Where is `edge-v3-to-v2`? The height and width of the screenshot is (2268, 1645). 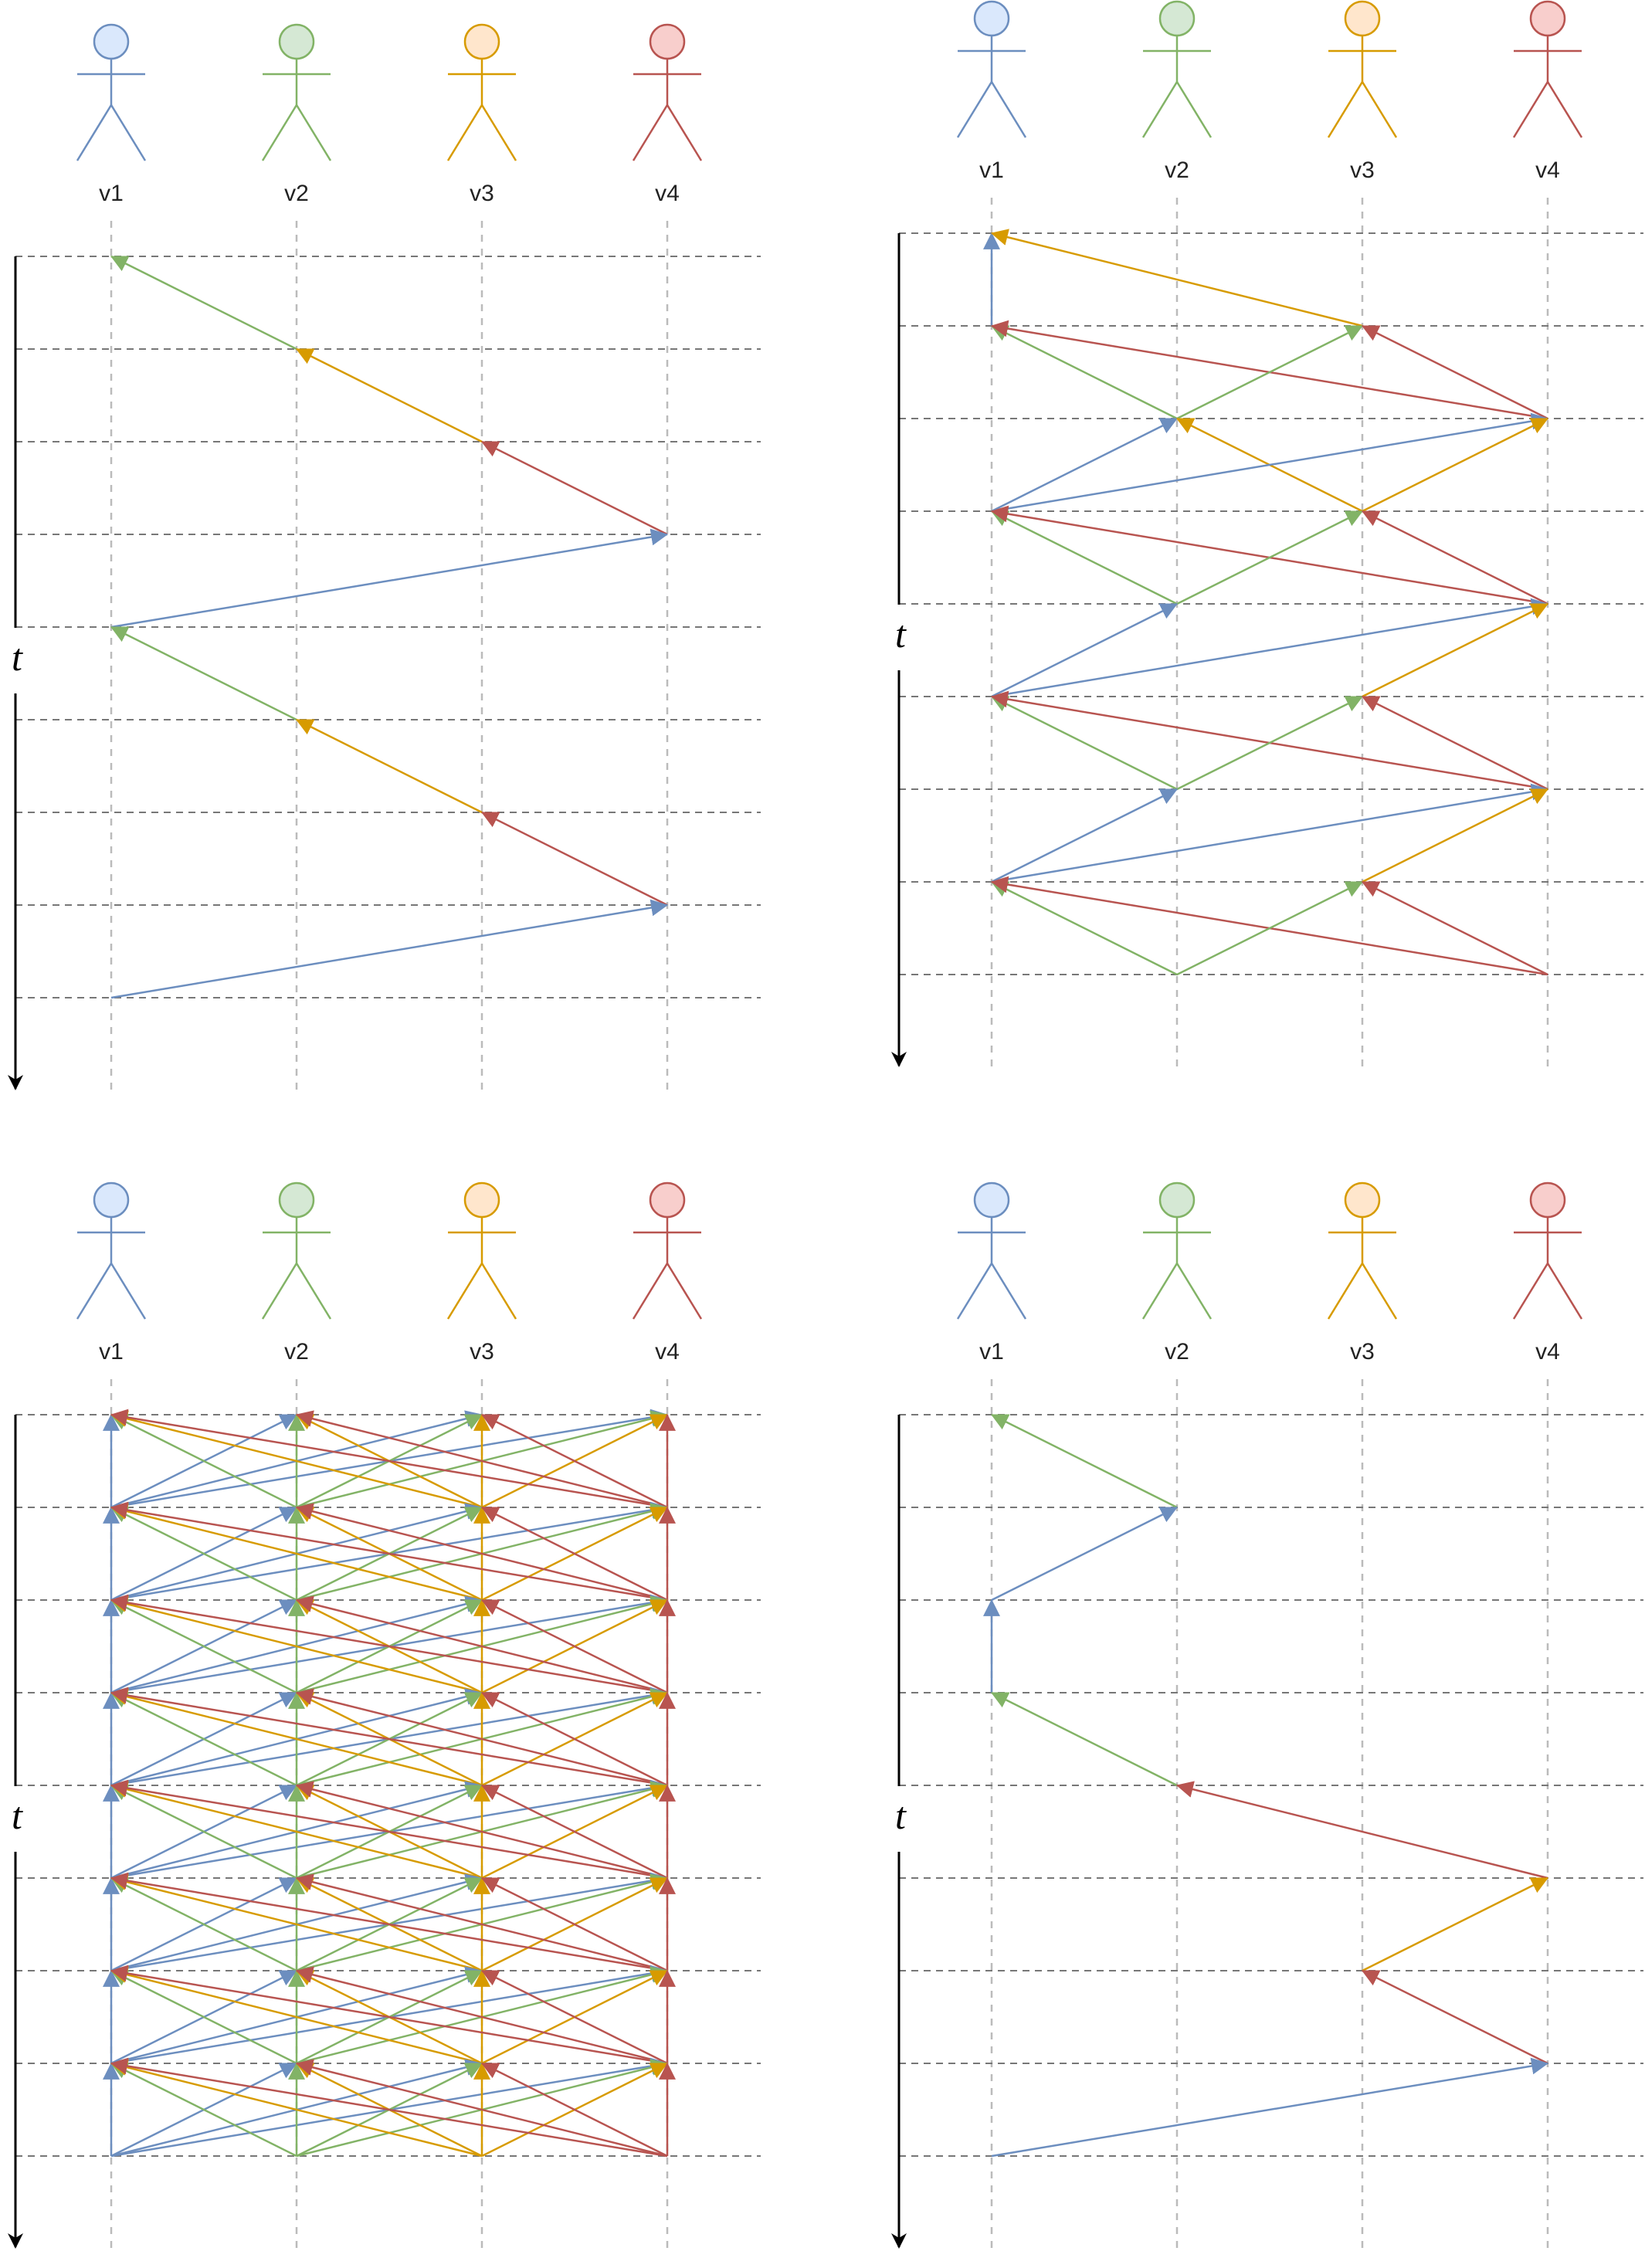
edge-v3-to-v2 is located at coordinates (389, 395).